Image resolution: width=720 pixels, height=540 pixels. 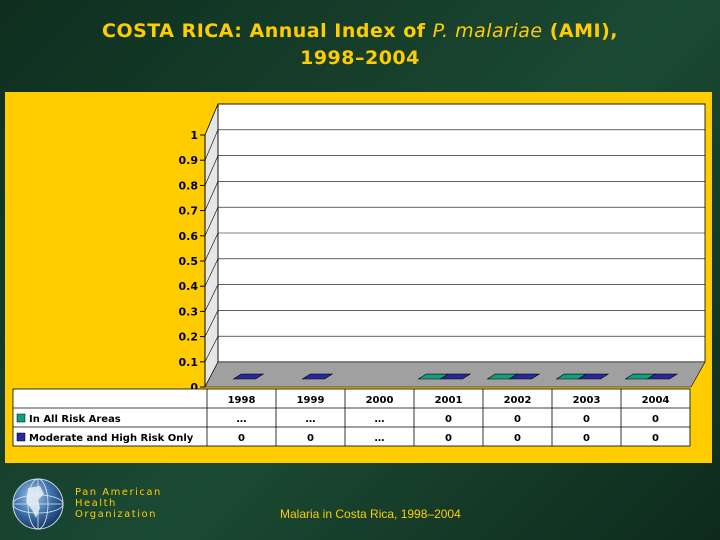 What do you see at coordinates (118, 503) in the screenshot?
I see `organization-name: Pan American Health Organization` at bounding box center [118, 503].